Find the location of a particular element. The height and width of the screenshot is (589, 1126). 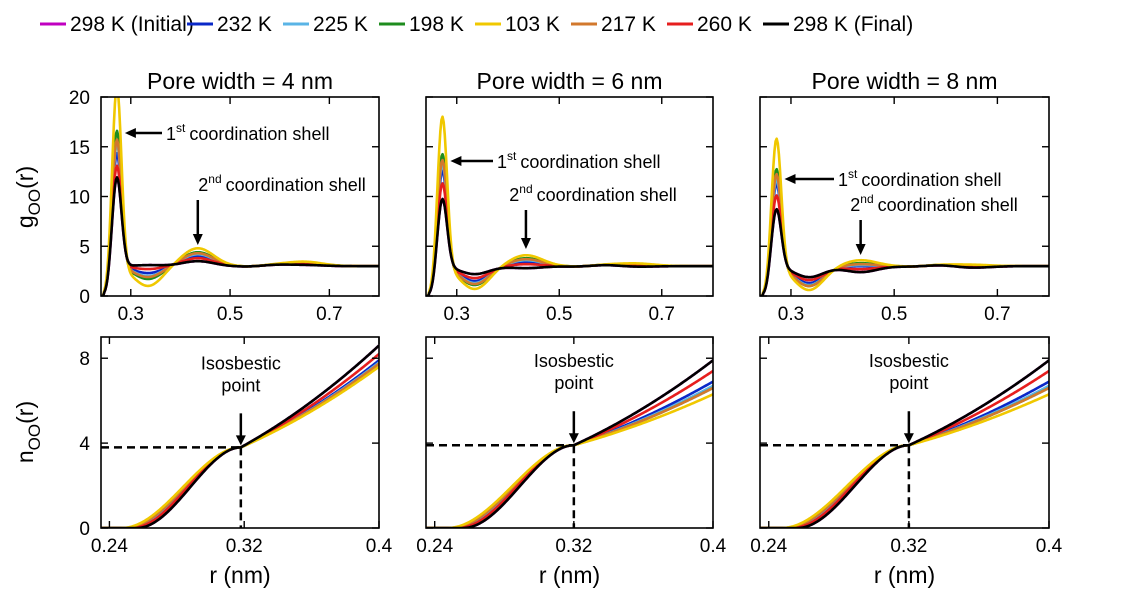

top-y-axis-label-main: g is located at coordinates (25, 221).